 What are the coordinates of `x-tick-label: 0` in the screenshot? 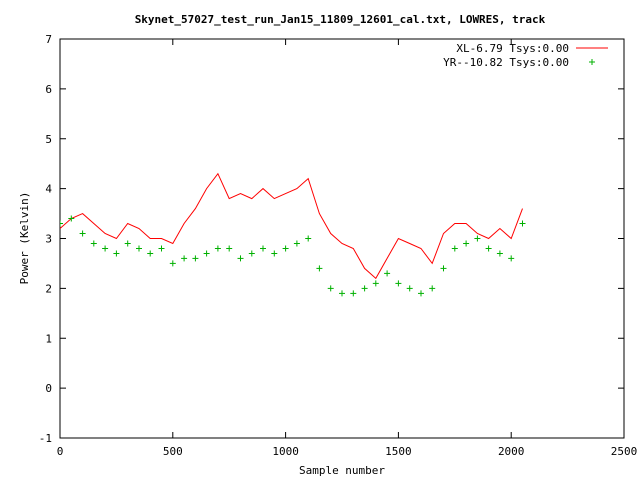 It's located at (60, 451).